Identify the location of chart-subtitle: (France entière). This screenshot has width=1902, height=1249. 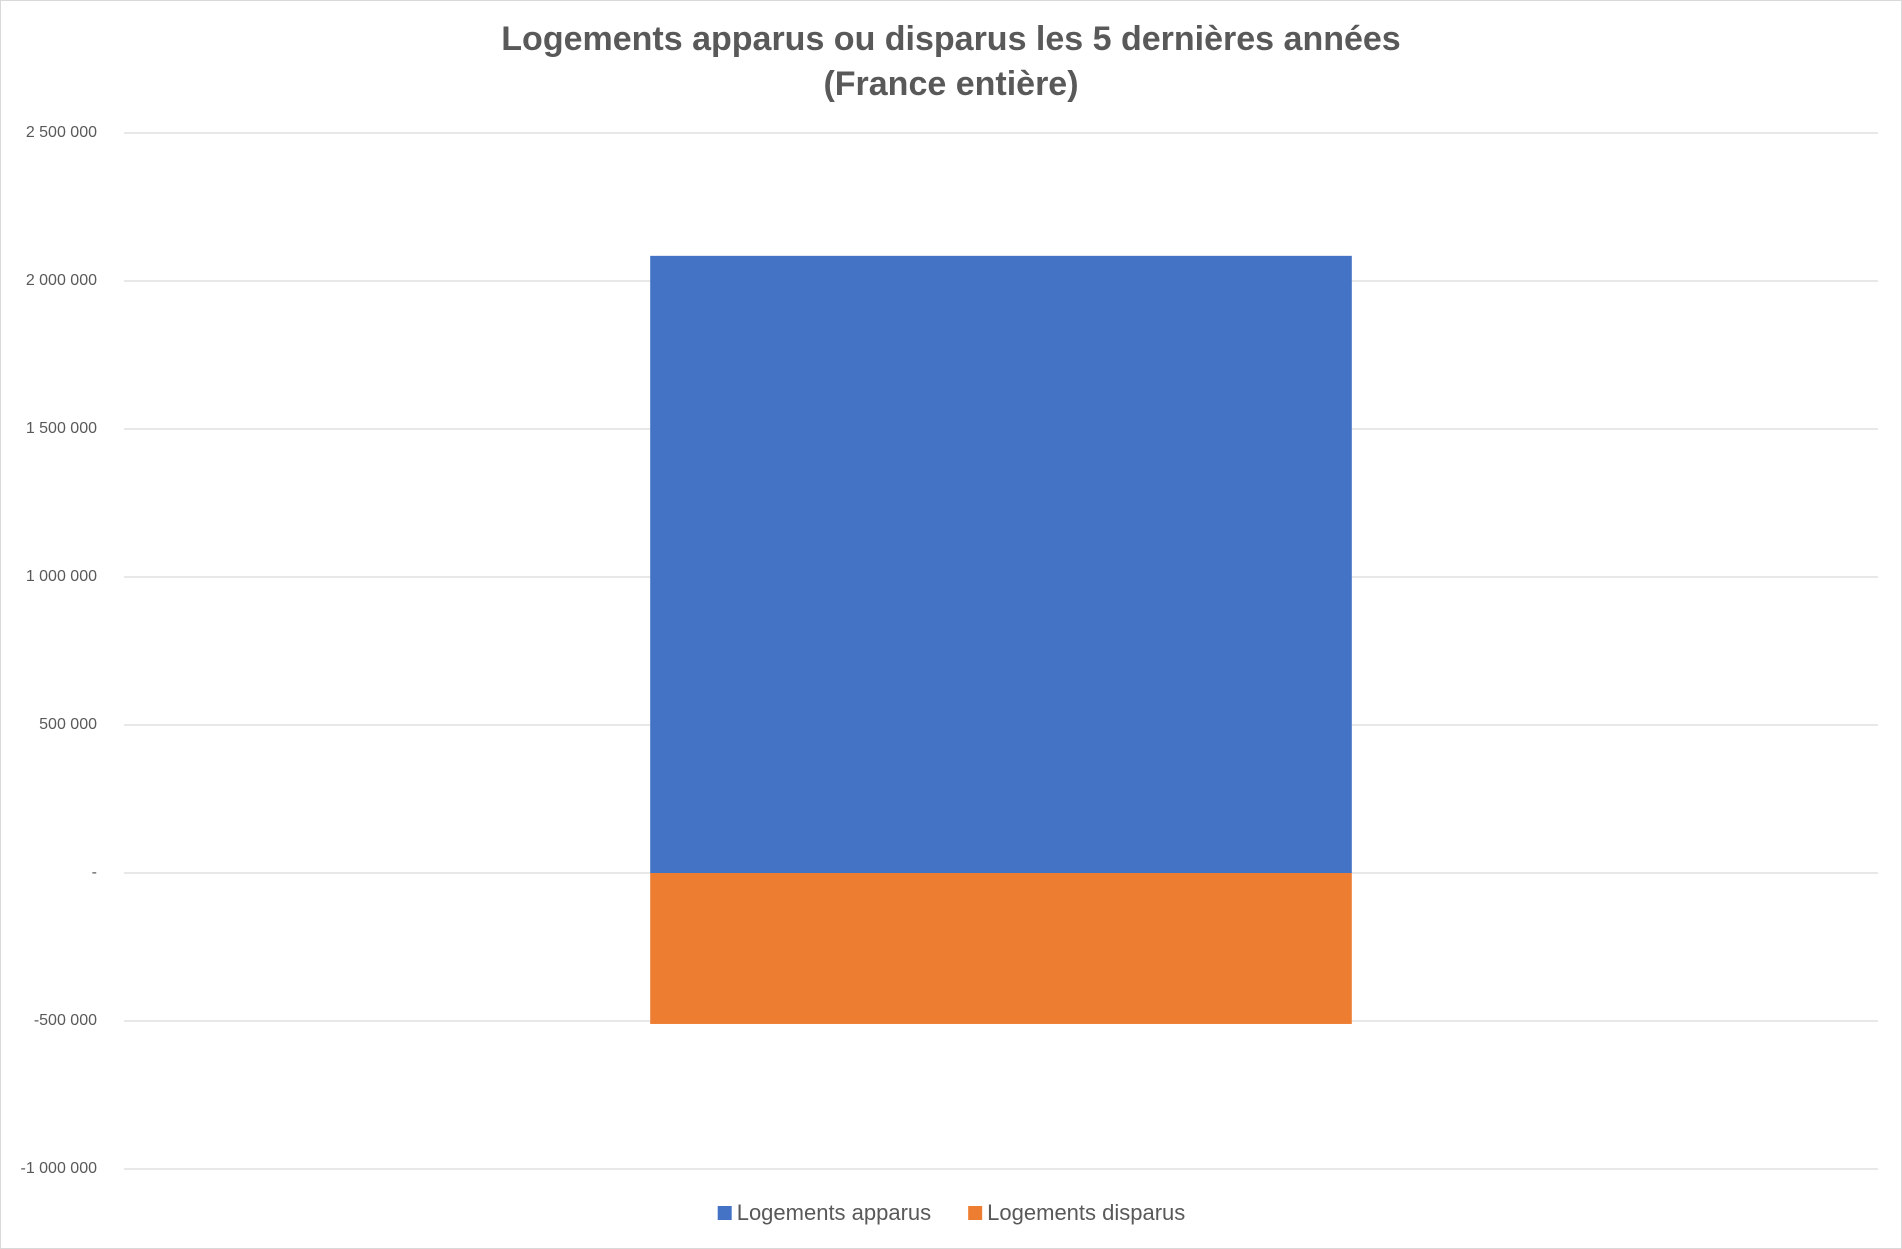
(950, 84).